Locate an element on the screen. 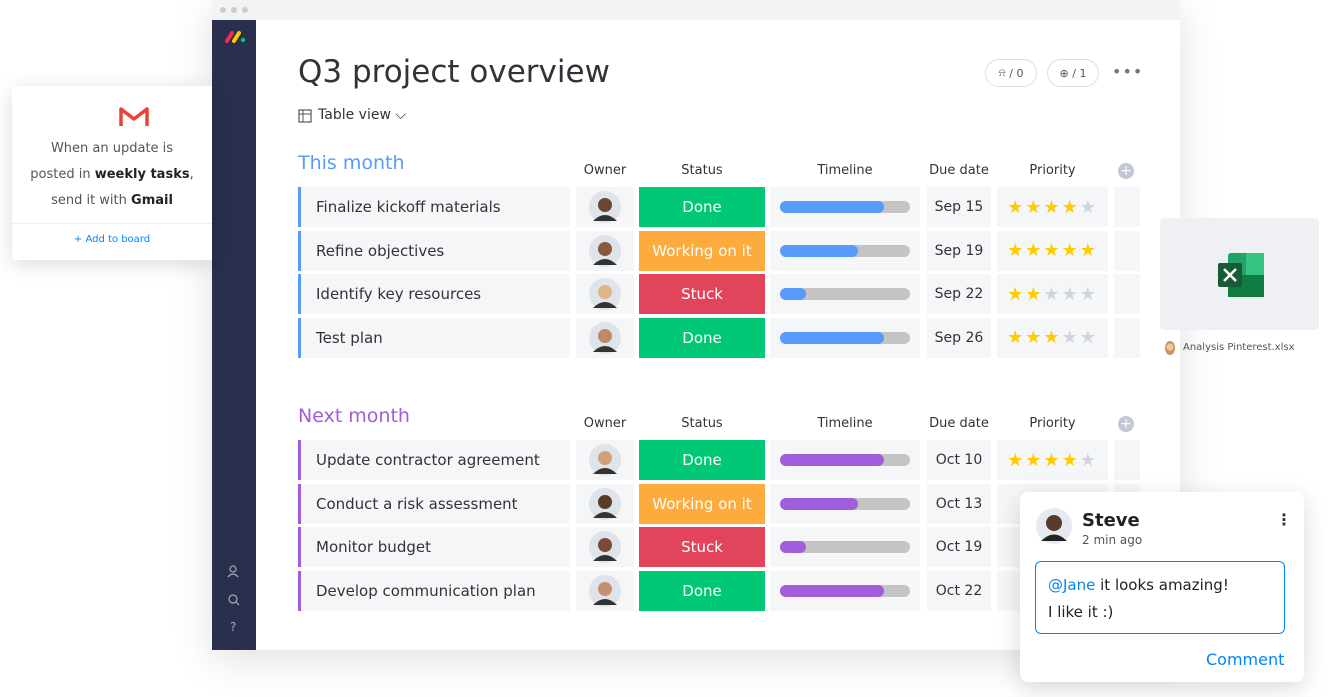 The height and width of the screenshot is (697, 1339). due-date: Sep 19 is located at coordinates (959, 250).